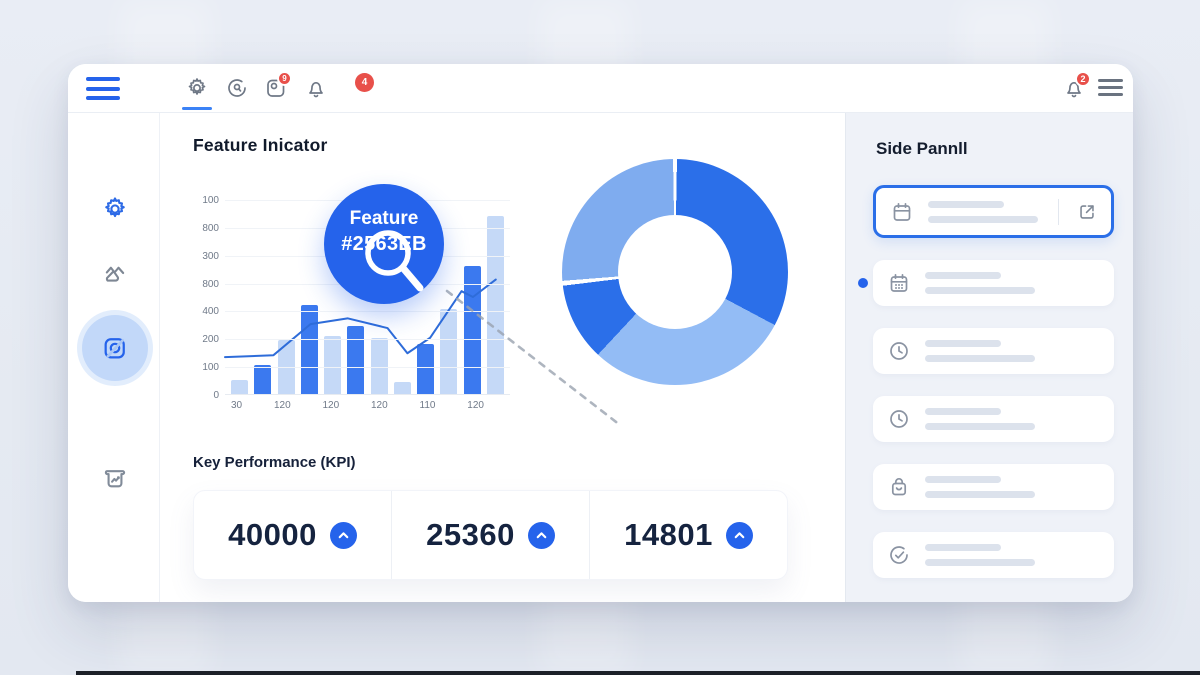  Describe the element at coordinates (103, 88) in the screenshot. I see `menu-icon` at that location.